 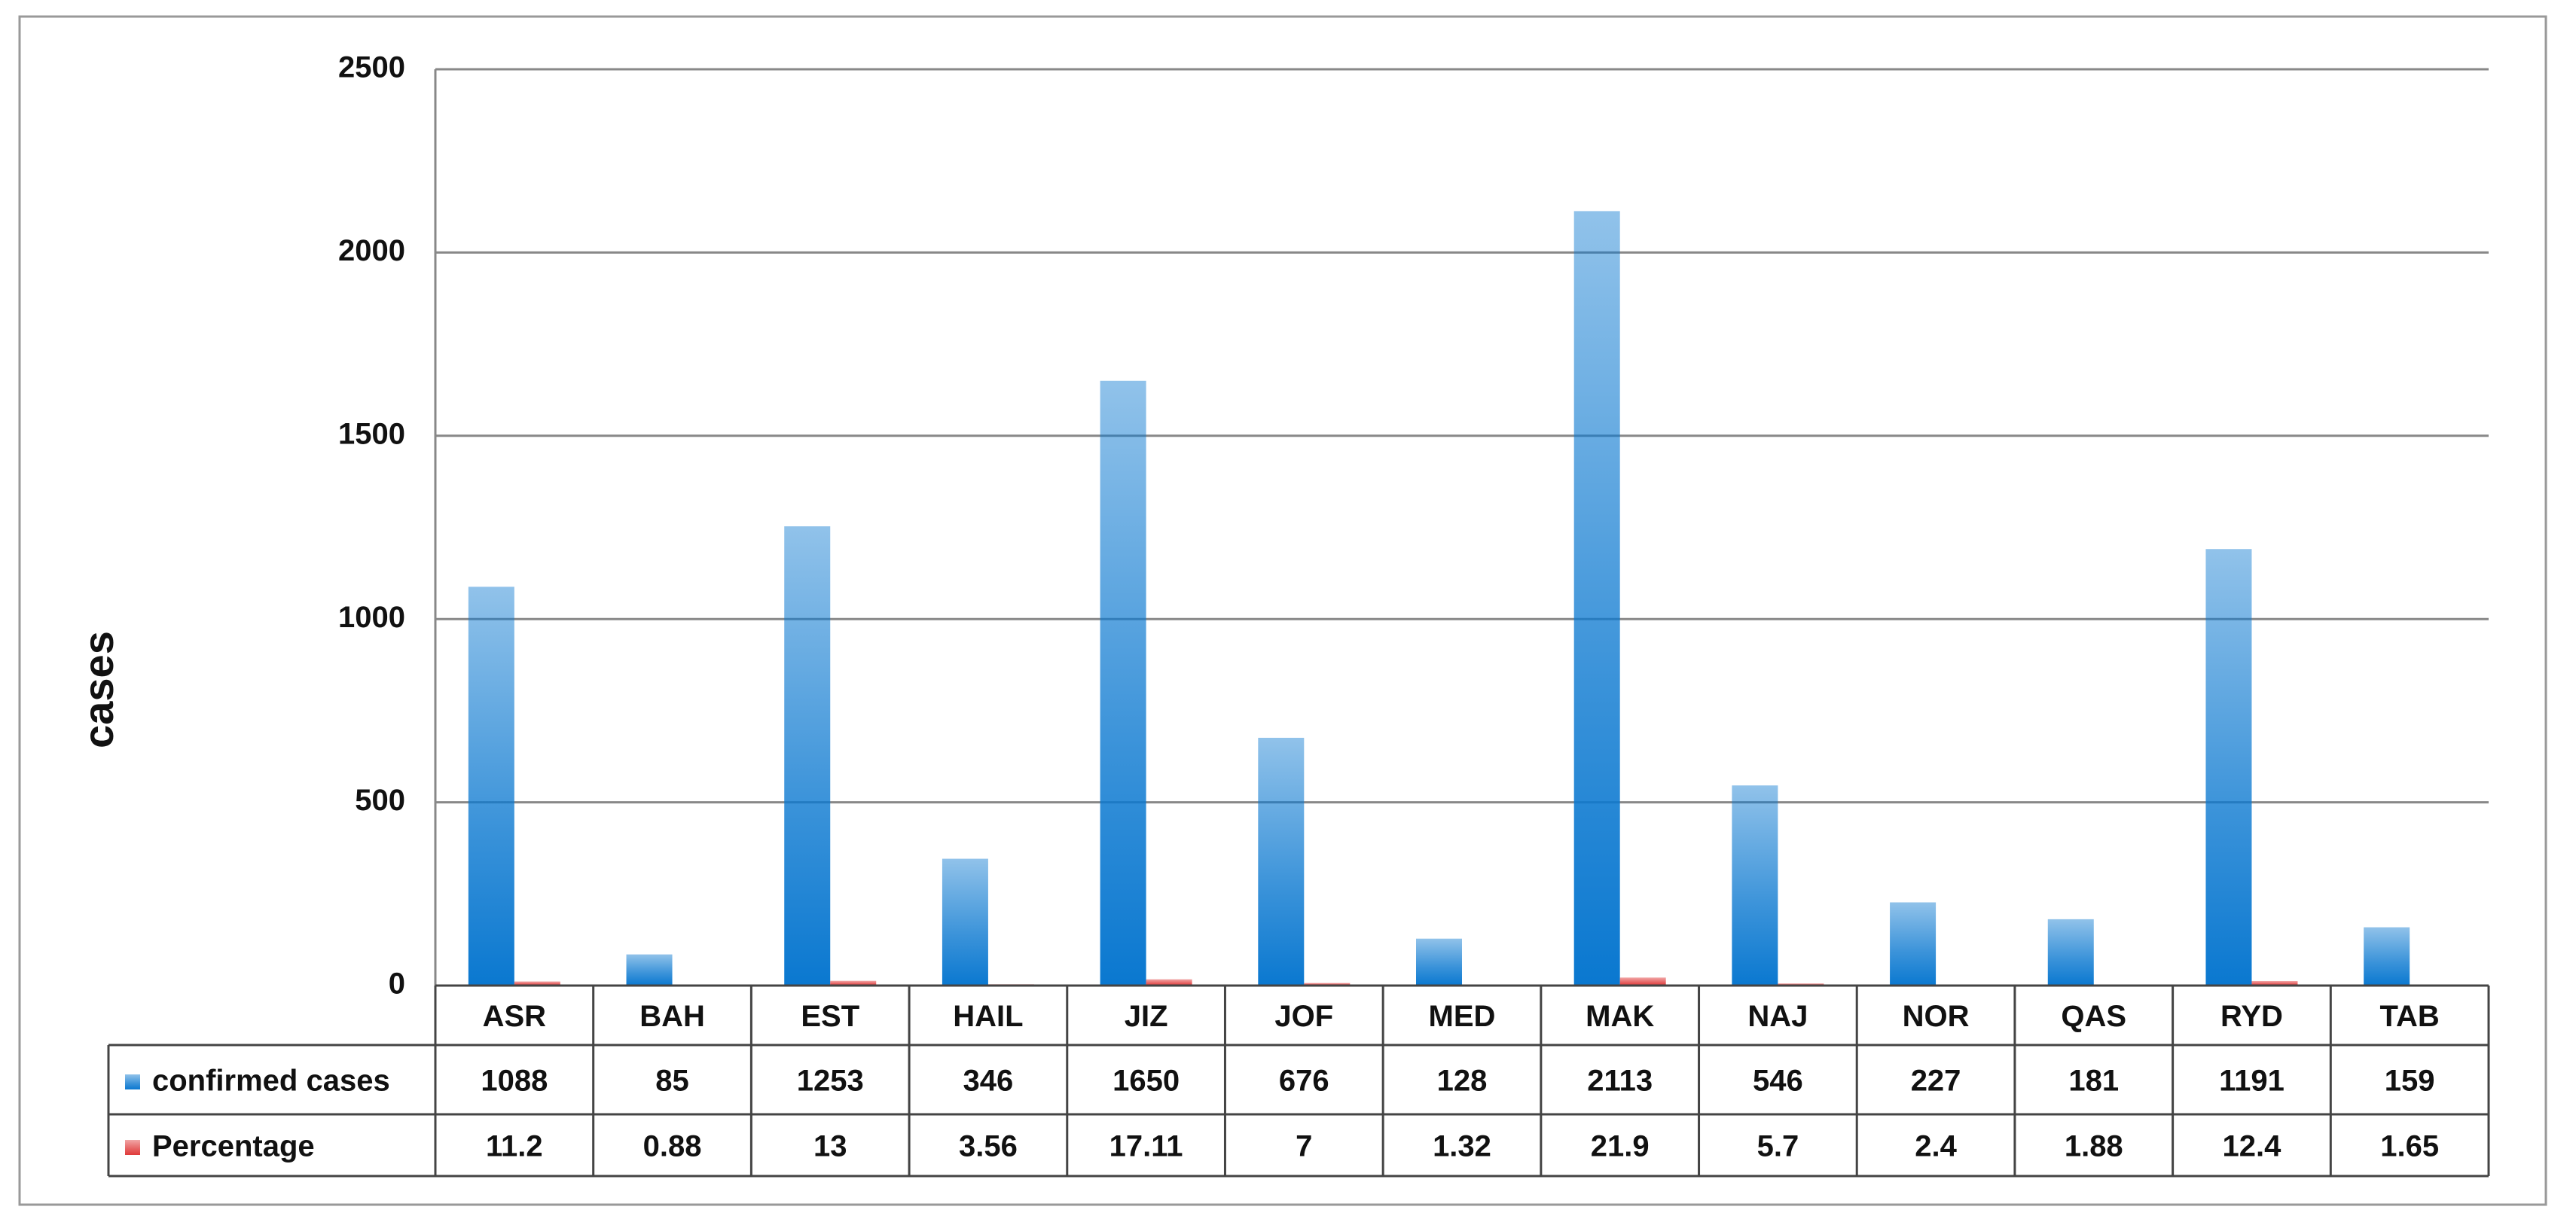 I want to click on y-tick-label: 2000, so click(x=372, y=250).